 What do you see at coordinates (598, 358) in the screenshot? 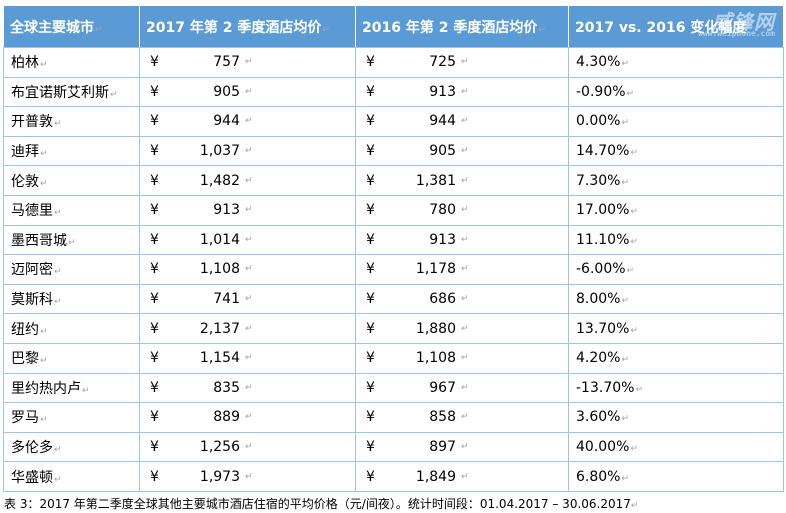
I see `change-value: 4.20%` at bounding box center [598, 358].